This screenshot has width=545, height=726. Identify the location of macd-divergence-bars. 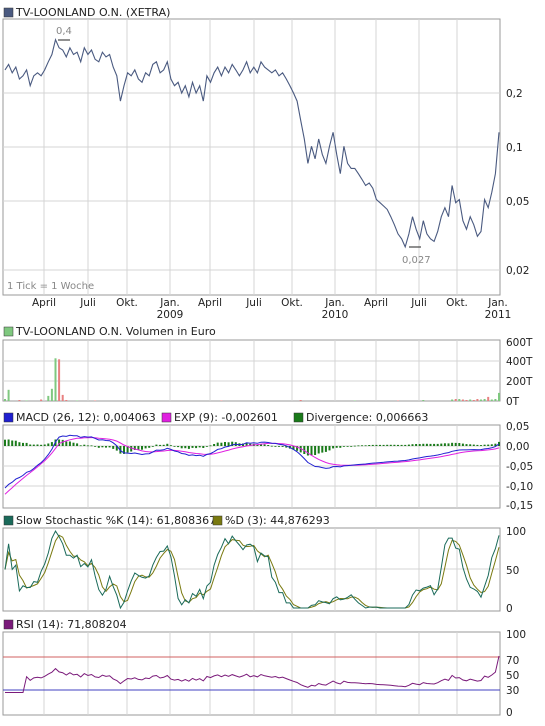
(252, 447).